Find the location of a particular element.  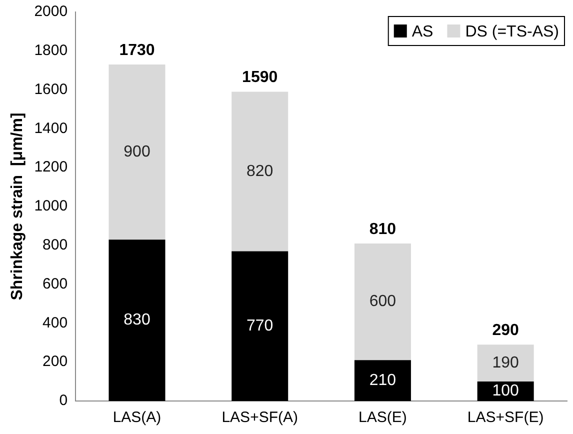

total-label: 810 is located at coordinates (382, 229).